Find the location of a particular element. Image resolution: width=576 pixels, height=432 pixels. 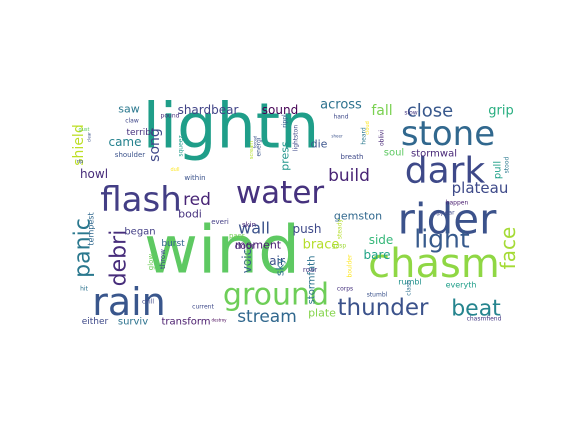

cloud-word-debri: debri is located at coordinates (119, 258).